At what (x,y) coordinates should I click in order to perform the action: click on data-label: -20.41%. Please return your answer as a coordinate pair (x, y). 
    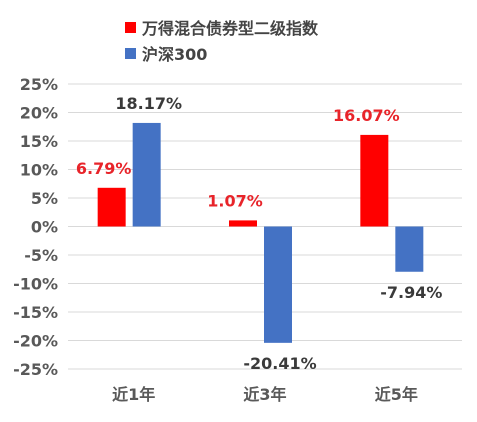
    Looking at the image, I should click on (279, 363).